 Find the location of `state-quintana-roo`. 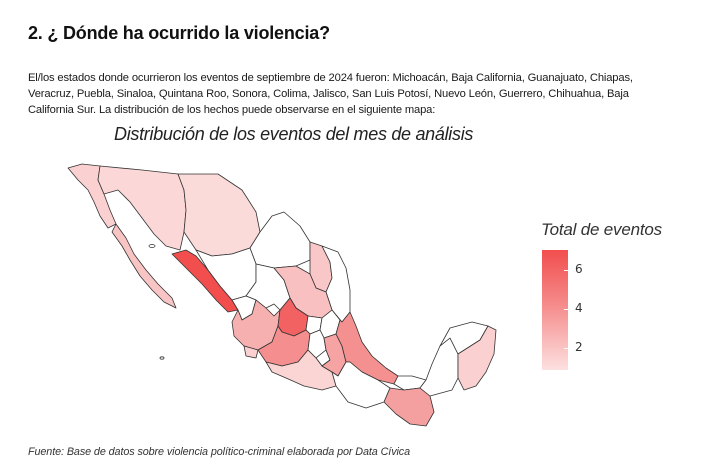

state-quintana-roo is located at coordinates (477, 358).